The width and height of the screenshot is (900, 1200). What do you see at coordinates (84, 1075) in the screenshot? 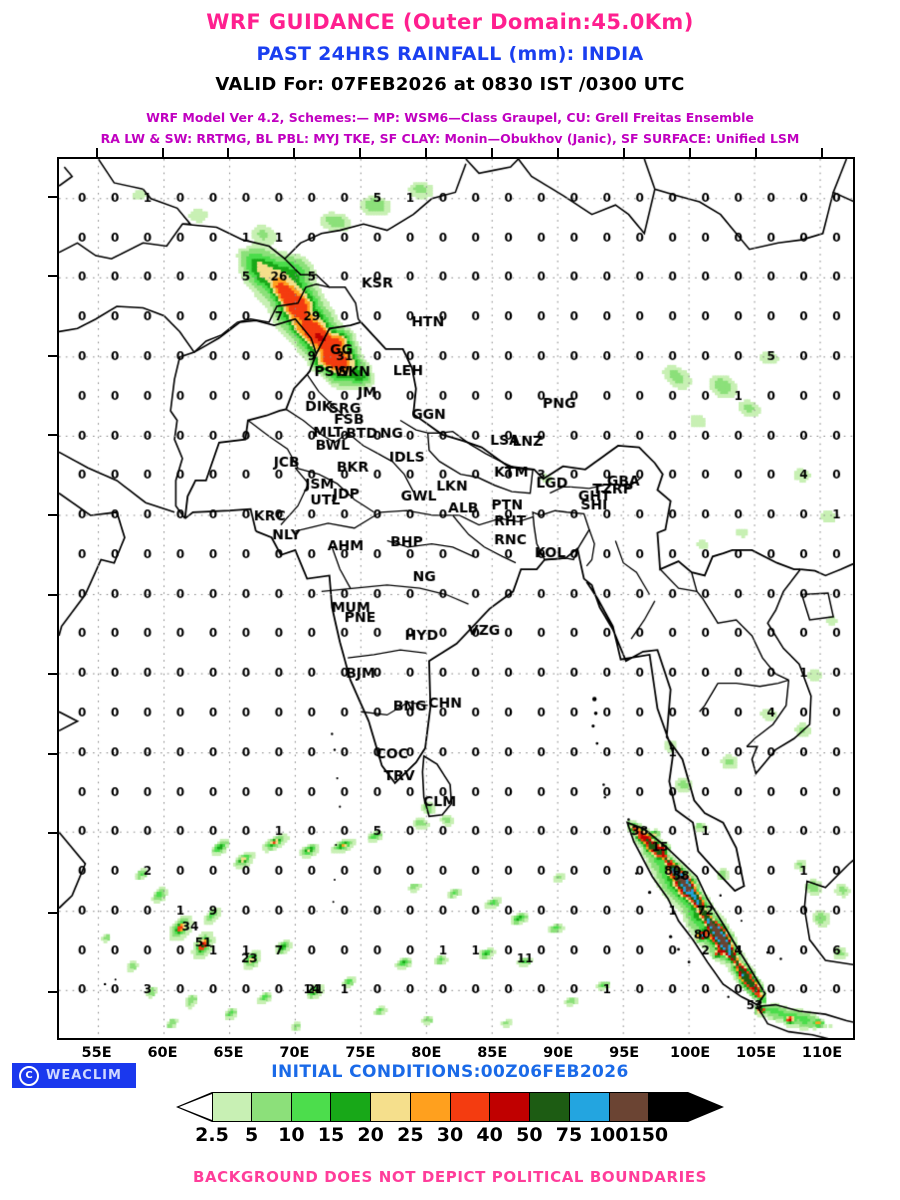
I see `weaclim-label: WEACLIM` at bounding box center [84, 1075].